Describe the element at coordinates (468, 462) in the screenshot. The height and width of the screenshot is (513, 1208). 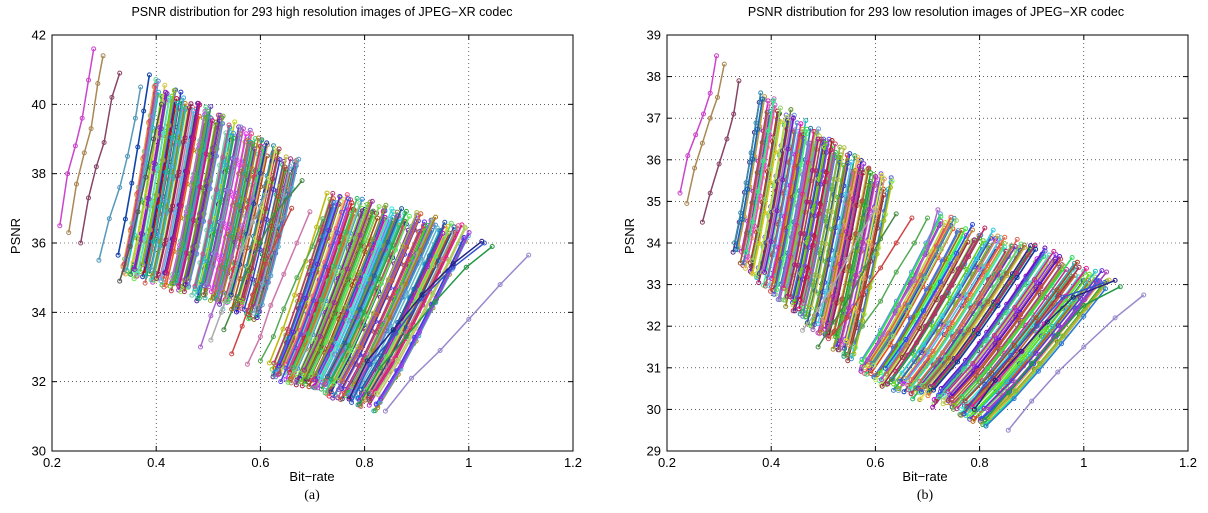
I see `x-tick-label: 1` at that location.